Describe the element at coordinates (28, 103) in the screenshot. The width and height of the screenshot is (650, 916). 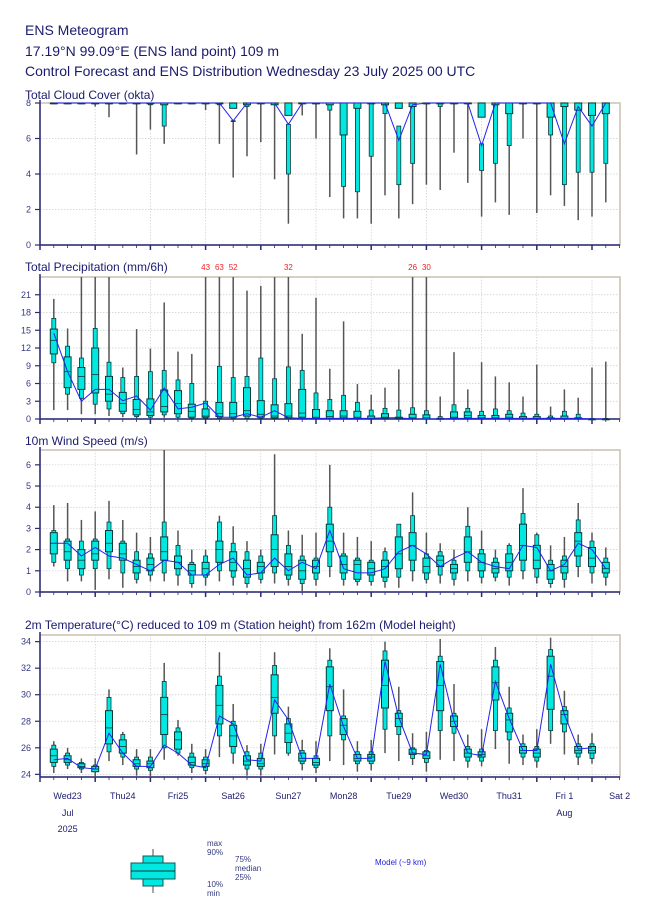
I see `y-tick-label: 8` at that location.